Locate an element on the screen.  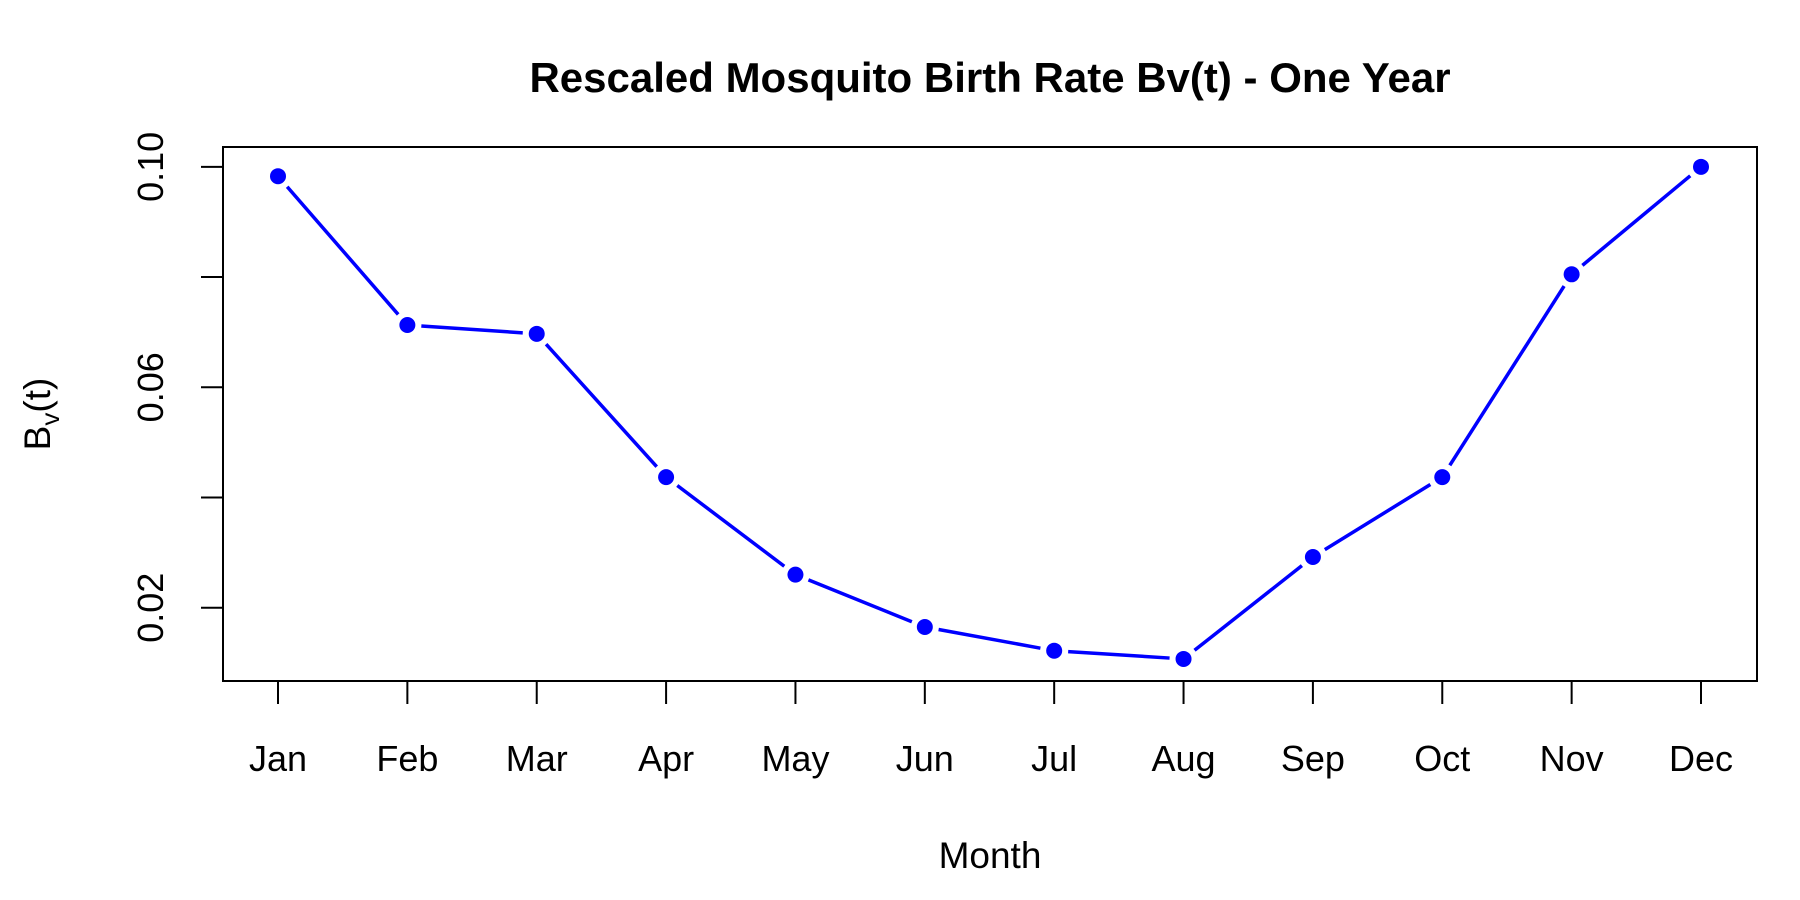
x-tick-label: Aug is located at coordinates (1184, 758).